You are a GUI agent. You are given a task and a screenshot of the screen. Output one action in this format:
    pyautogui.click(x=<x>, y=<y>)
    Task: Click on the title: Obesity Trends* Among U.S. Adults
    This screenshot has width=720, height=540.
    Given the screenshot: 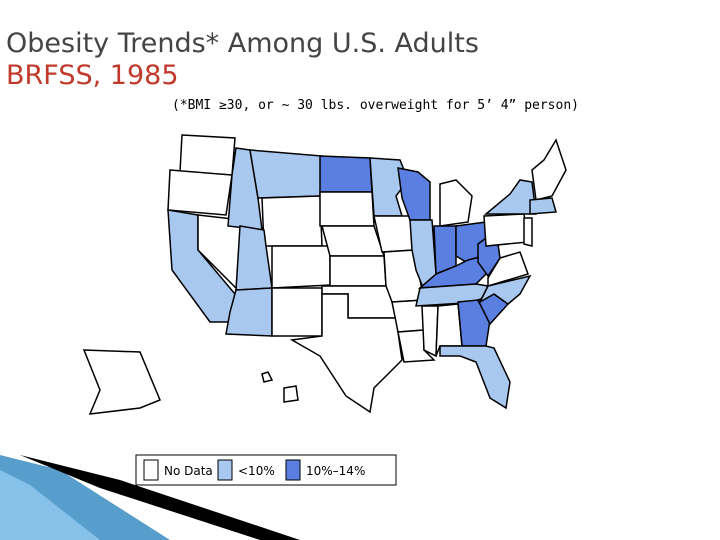 What is the action you would take?
    pyautogui.click(x=242, y=43)
    